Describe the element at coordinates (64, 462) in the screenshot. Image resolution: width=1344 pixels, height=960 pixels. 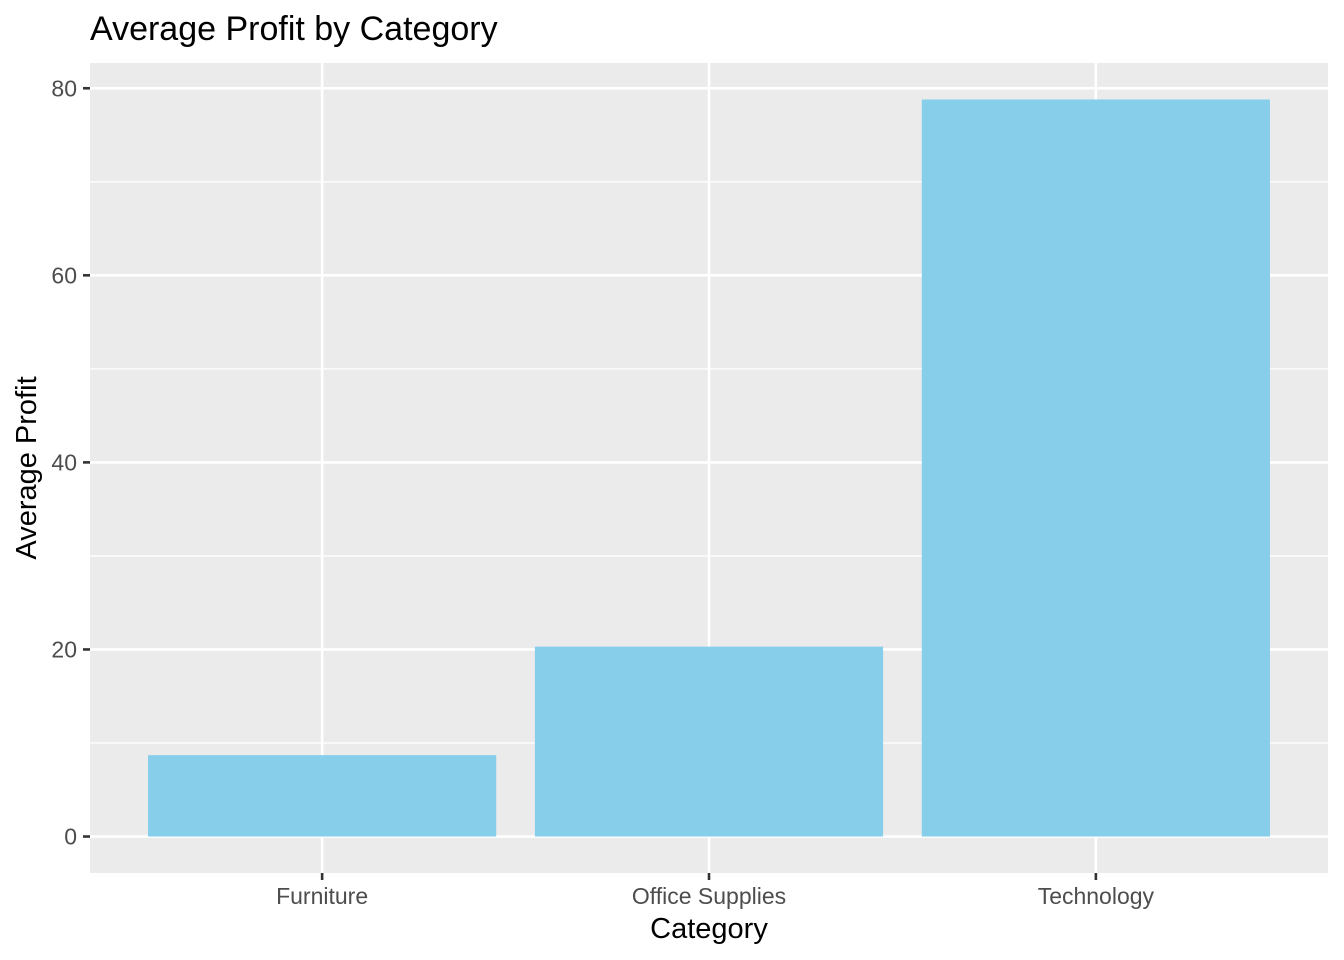
I see `y-tick-label: 40` at that location.